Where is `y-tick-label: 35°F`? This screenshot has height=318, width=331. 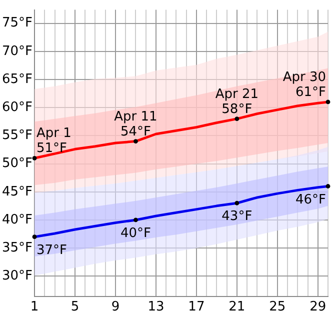
y-tick-label: 35°F is located at coordinates (17, 248).